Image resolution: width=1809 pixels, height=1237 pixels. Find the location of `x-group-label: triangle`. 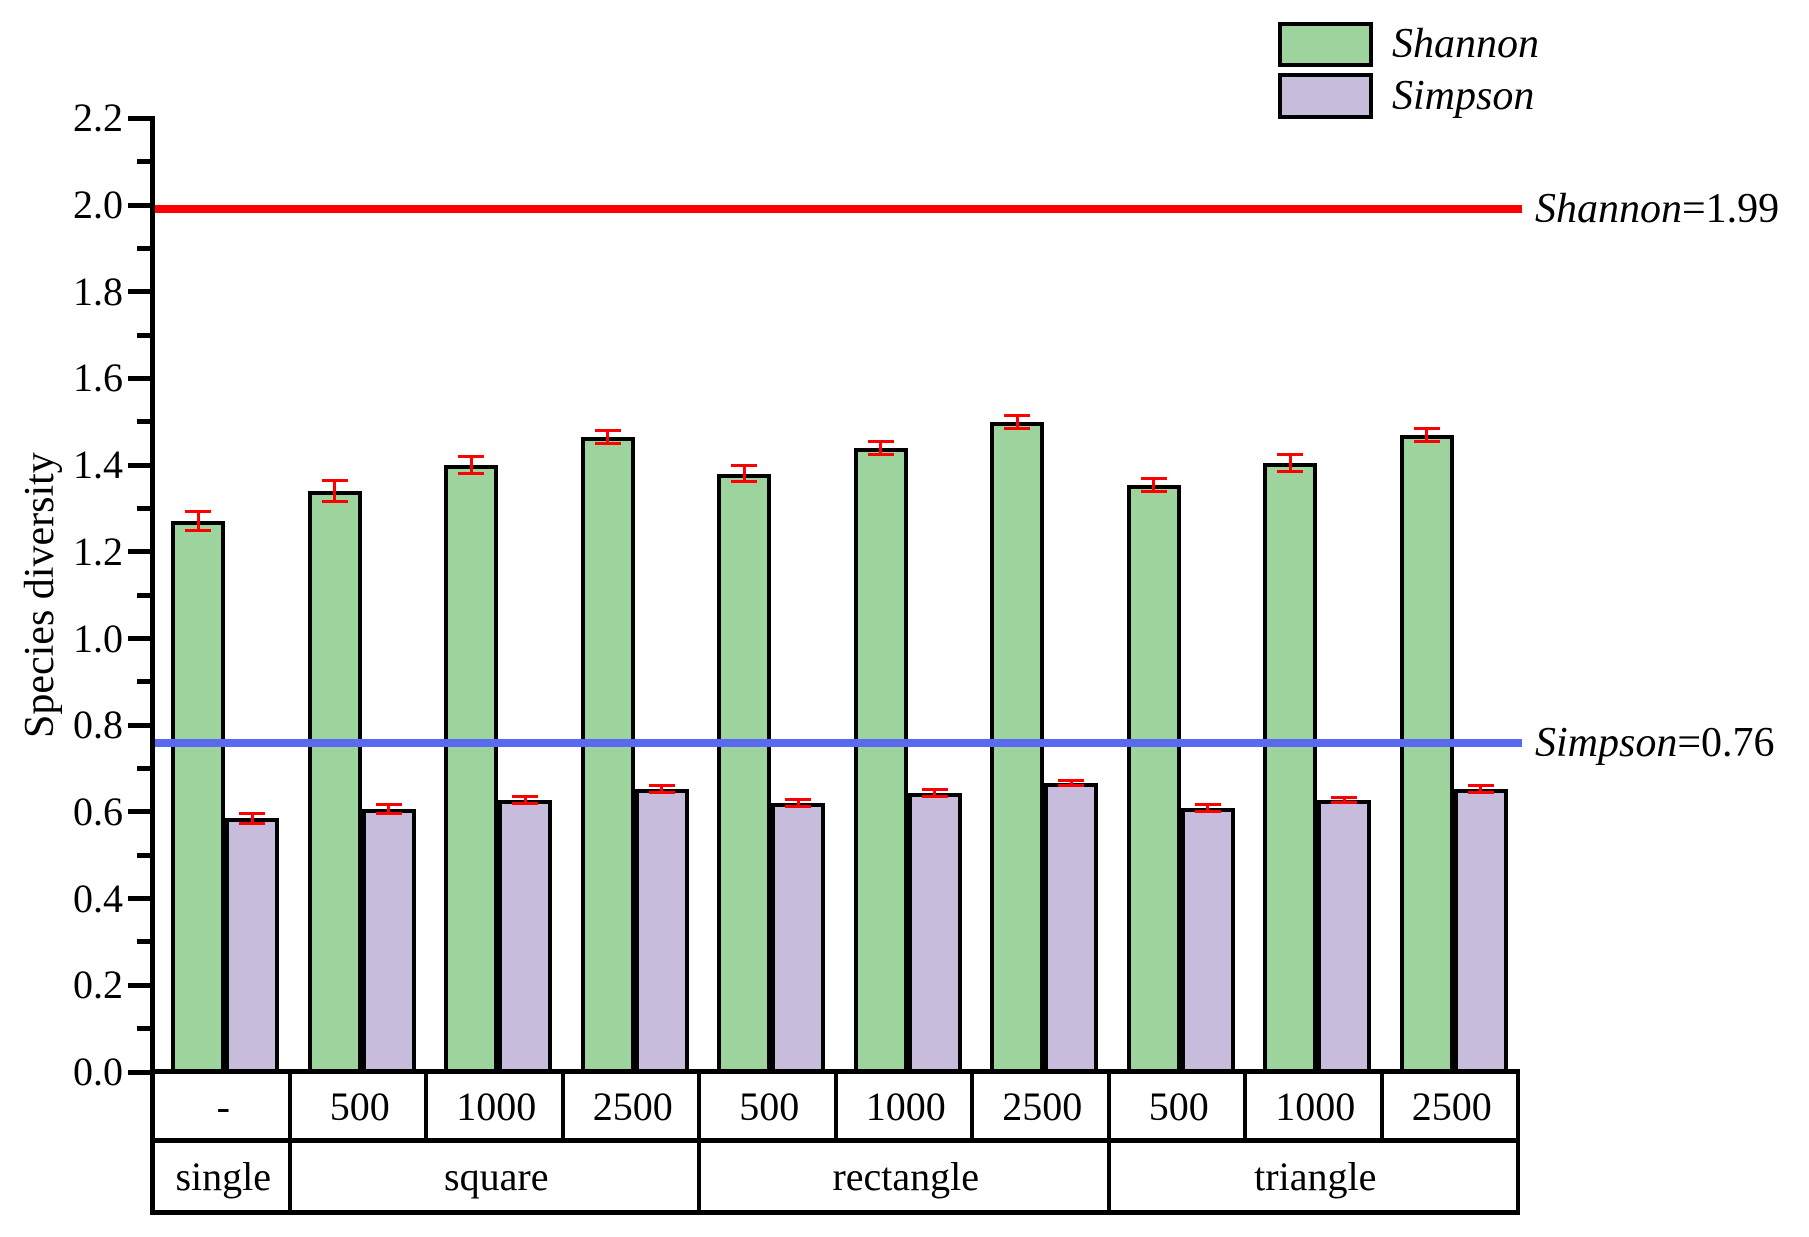

x-group-label: triangle is located at coordinates (1315, 1176).